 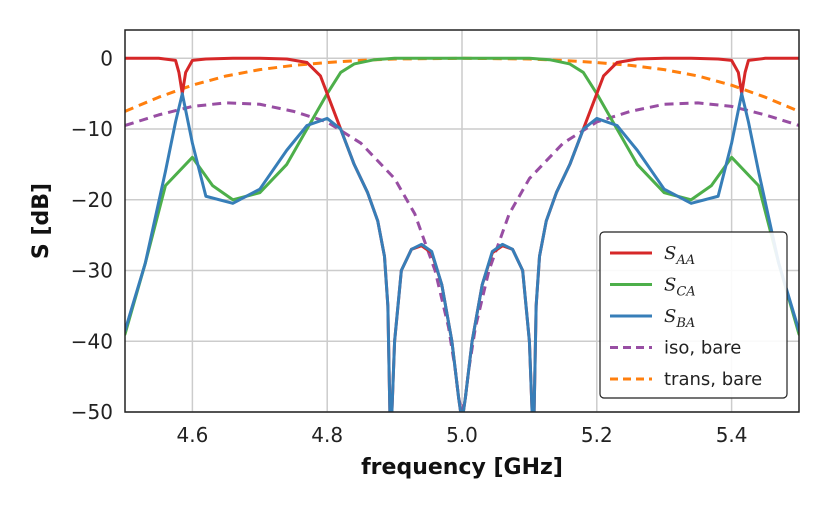 I want to click on y-tick-label: 0, so click(x=106, y=58).